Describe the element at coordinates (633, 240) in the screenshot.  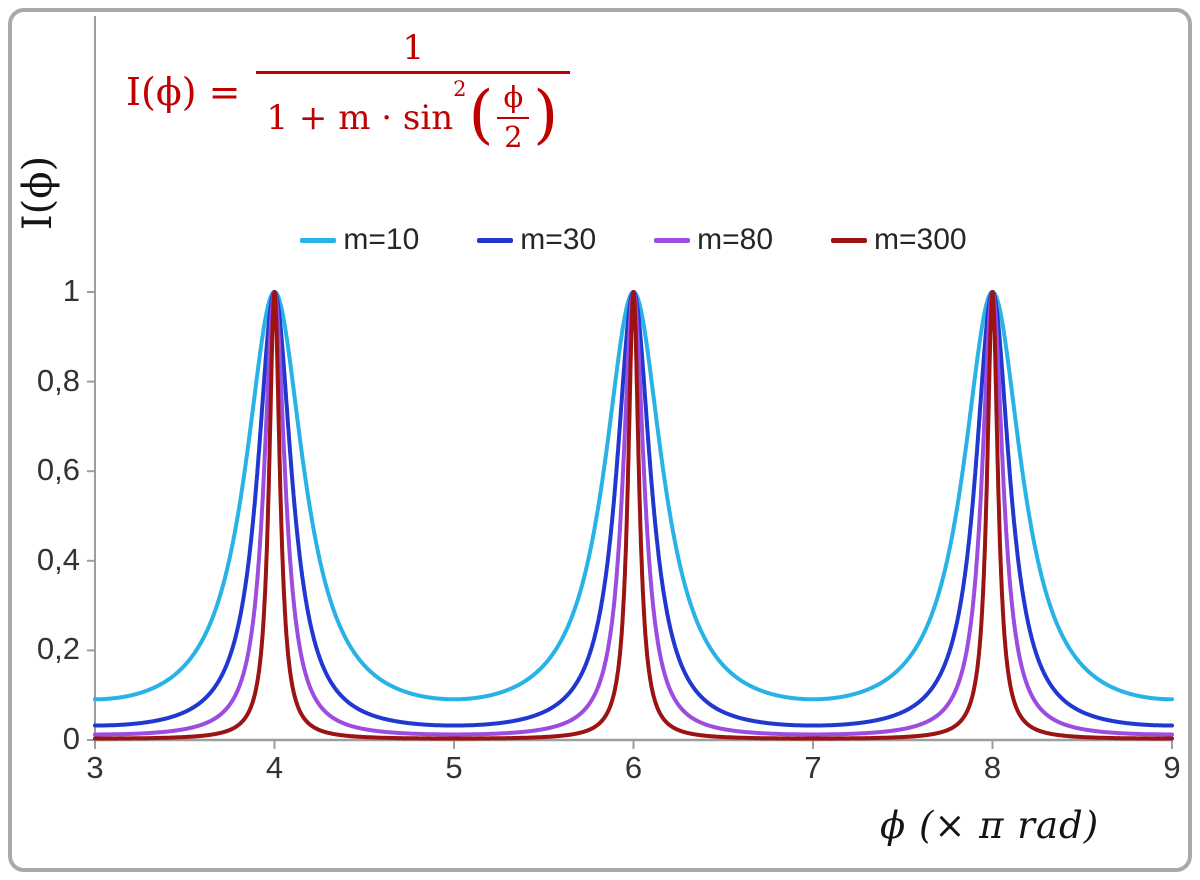
I see `legend: m=10 m=30 m=80 m=300` at that location.